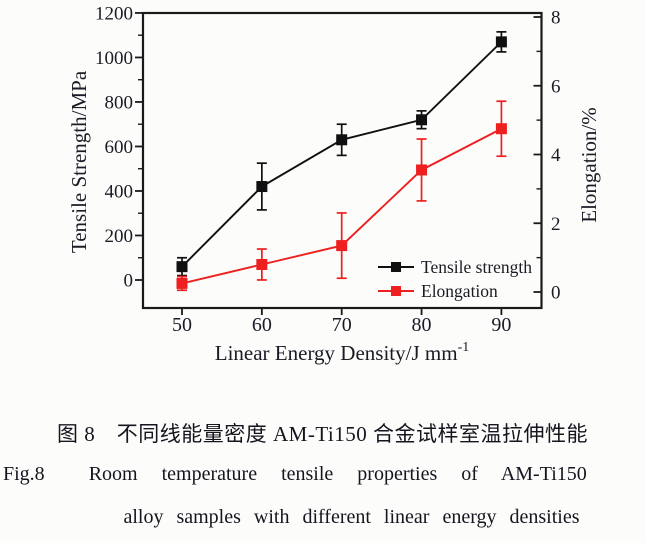 This screenshot has width=645, height=543. What do you see at coordinates (556, 155) in the screenshot?
I see `svg-text: 4` at bounding box center [556, 155].